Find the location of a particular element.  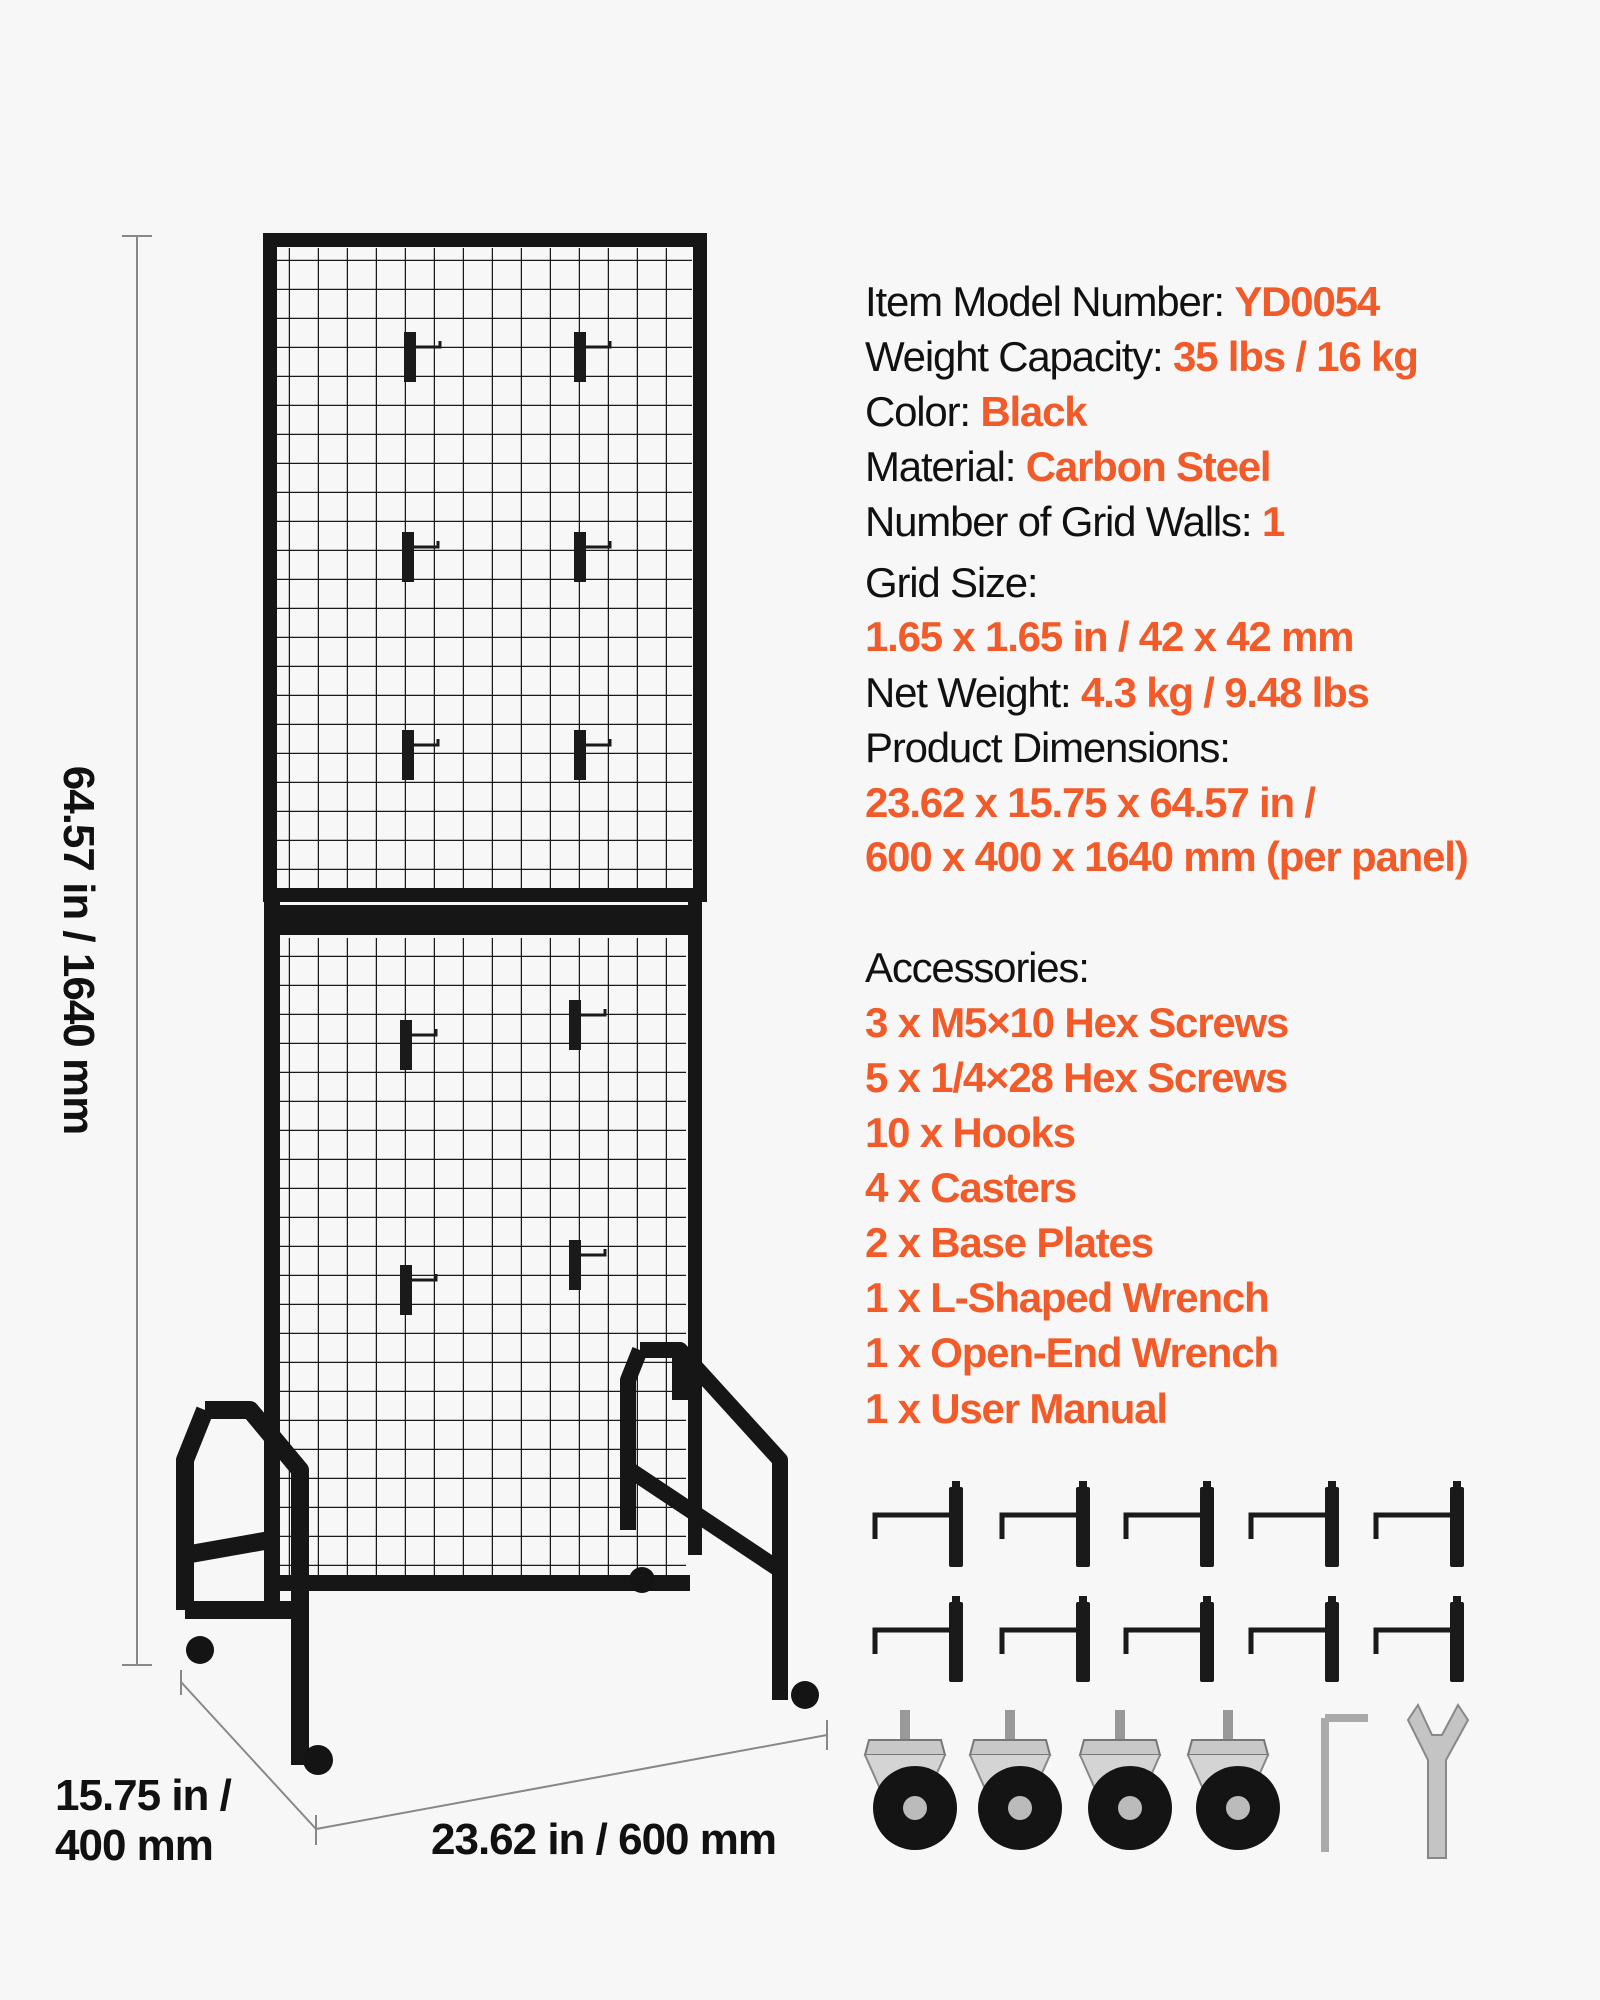

rack-casters is located at coordinates (502, 1671).